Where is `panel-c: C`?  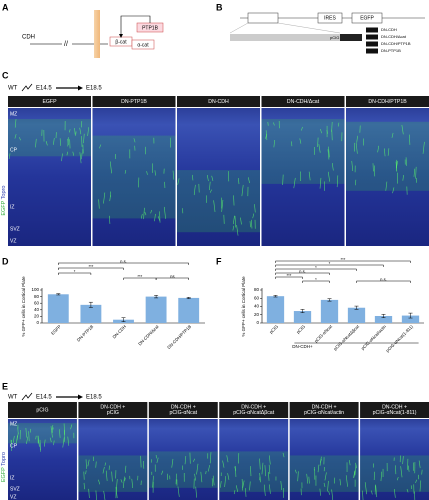
panel-c: C is located at coordinates (5, 75).